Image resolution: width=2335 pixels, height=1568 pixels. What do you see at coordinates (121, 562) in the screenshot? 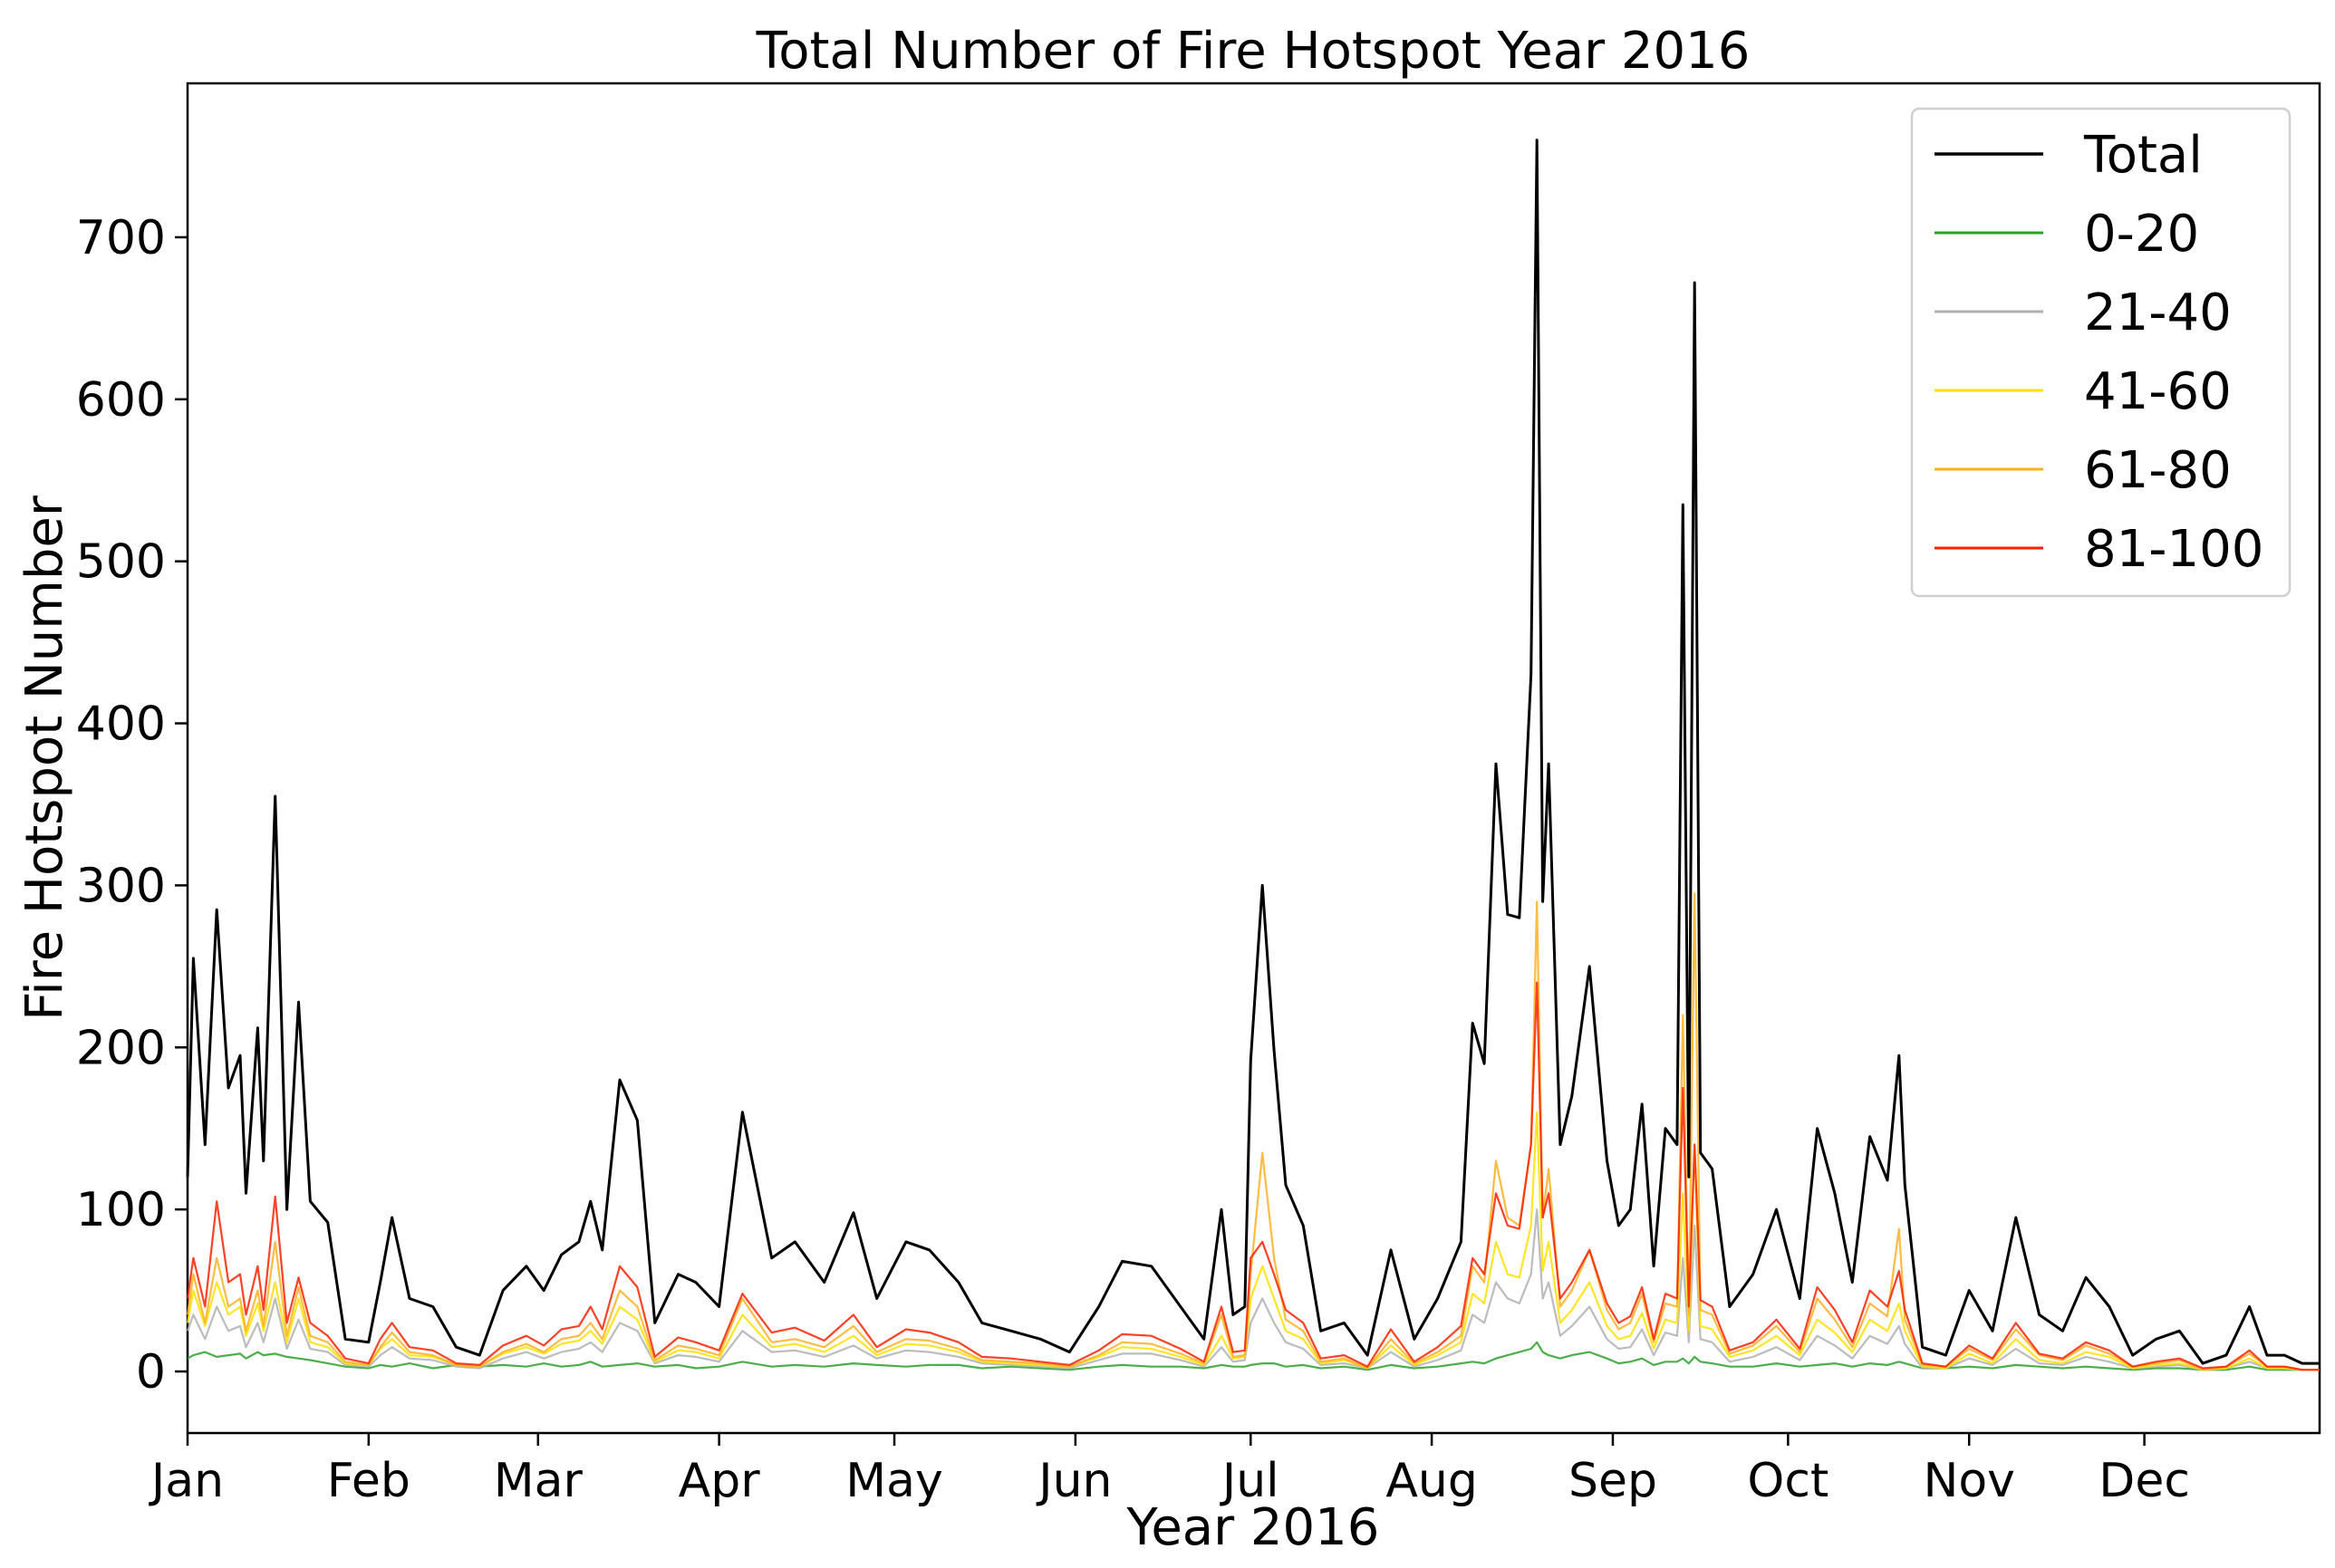
I see `y-tick-label: 500` at bounding box center [121, 562].